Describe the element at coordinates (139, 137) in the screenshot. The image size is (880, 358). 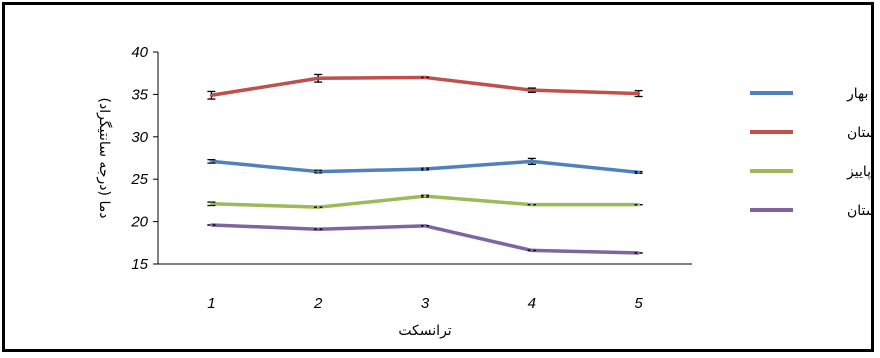
I see `y-tick-label: 30` at that location.